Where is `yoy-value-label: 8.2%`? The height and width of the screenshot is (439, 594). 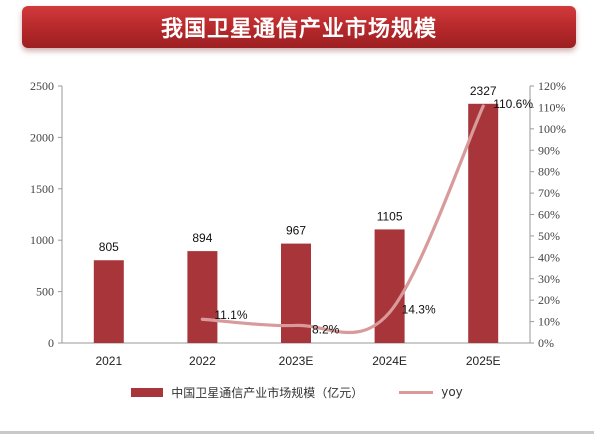
yoy-value-label: 8.2% is located at coordinates (326, 329).